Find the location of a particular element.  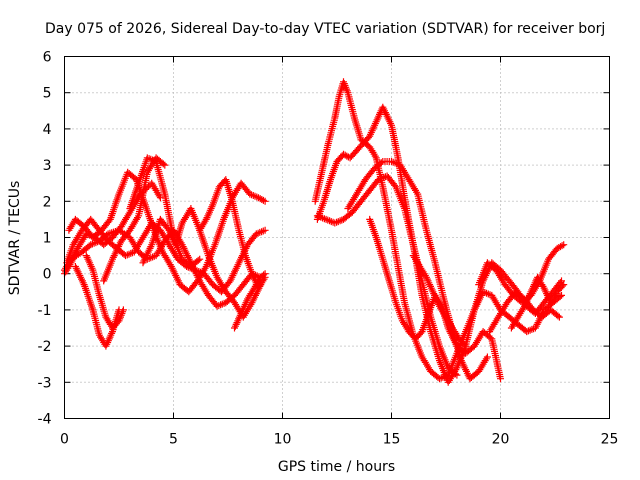

y-tick-label: 4 is located at coordinates (47, 130).